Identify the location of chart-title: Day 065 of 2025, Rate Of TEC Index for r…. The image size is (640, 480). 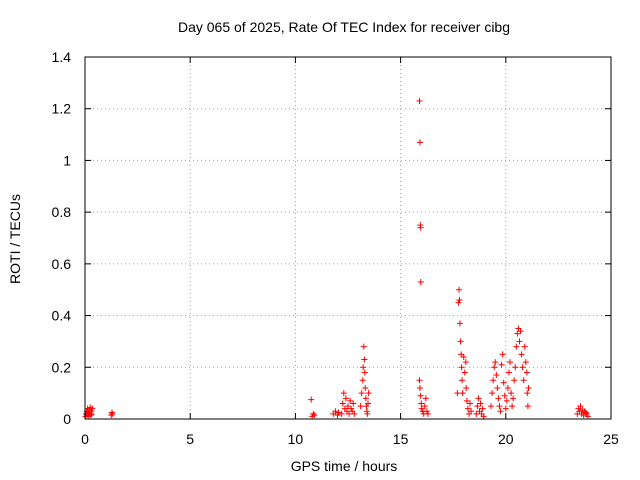
(344, 27).